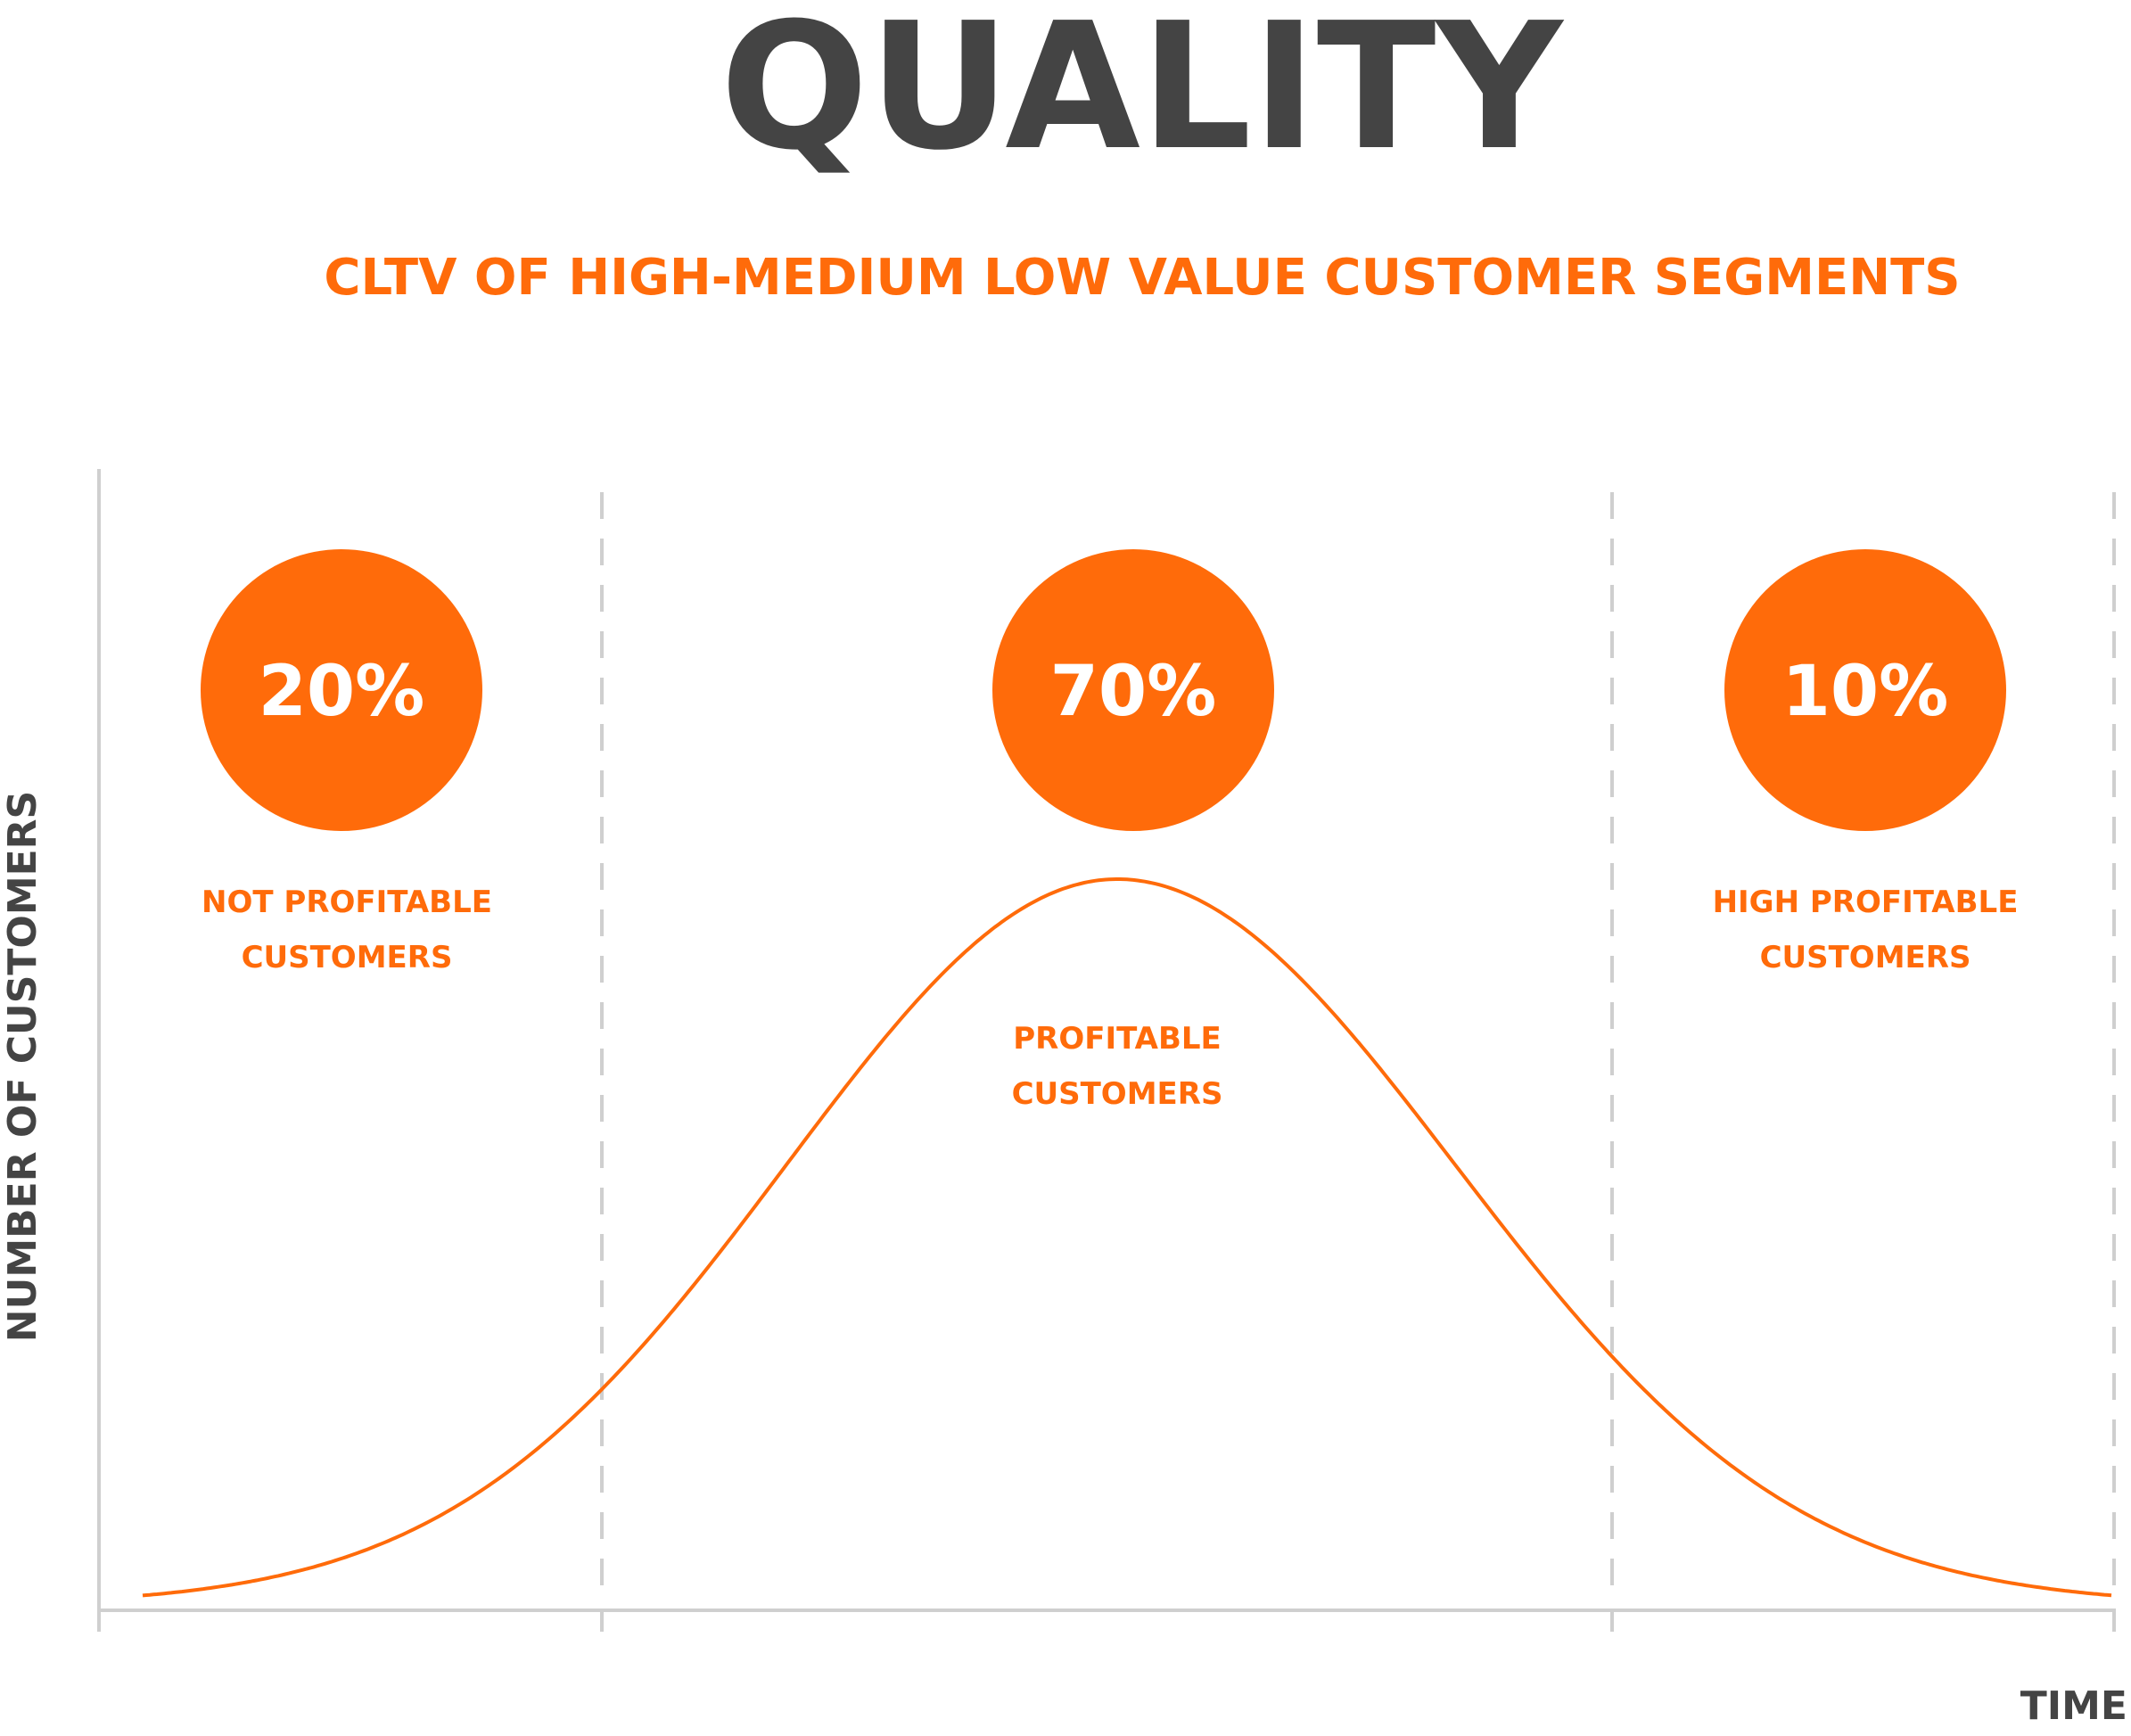 This screenshot has height=1736, width=2131. What do you see at coordinates (1142, 95) in the screenshot?
I see `title: QUALITY` at bounding box center [1142, 95].